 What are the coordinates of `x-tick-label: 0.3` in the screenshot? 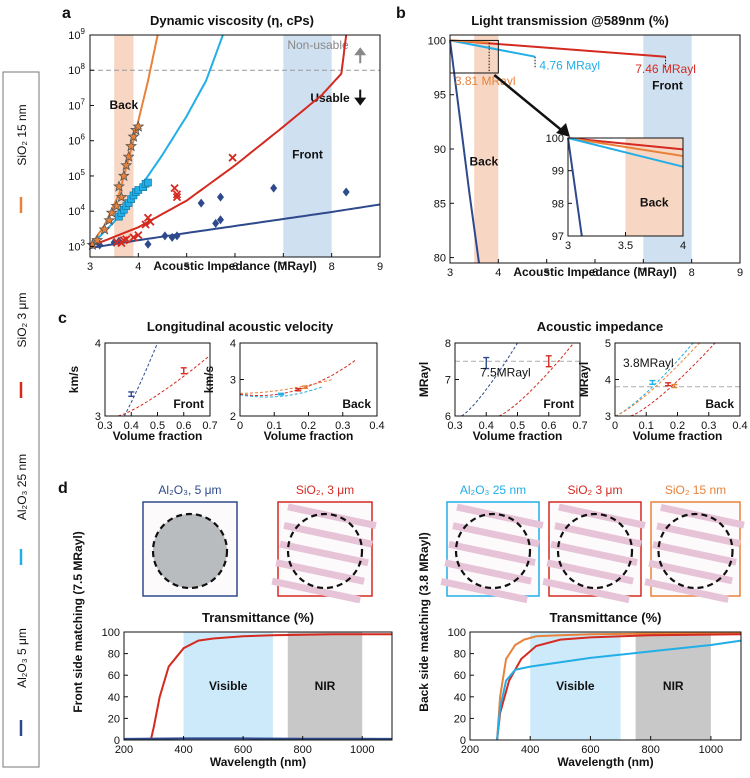 It's located at (708, 426).